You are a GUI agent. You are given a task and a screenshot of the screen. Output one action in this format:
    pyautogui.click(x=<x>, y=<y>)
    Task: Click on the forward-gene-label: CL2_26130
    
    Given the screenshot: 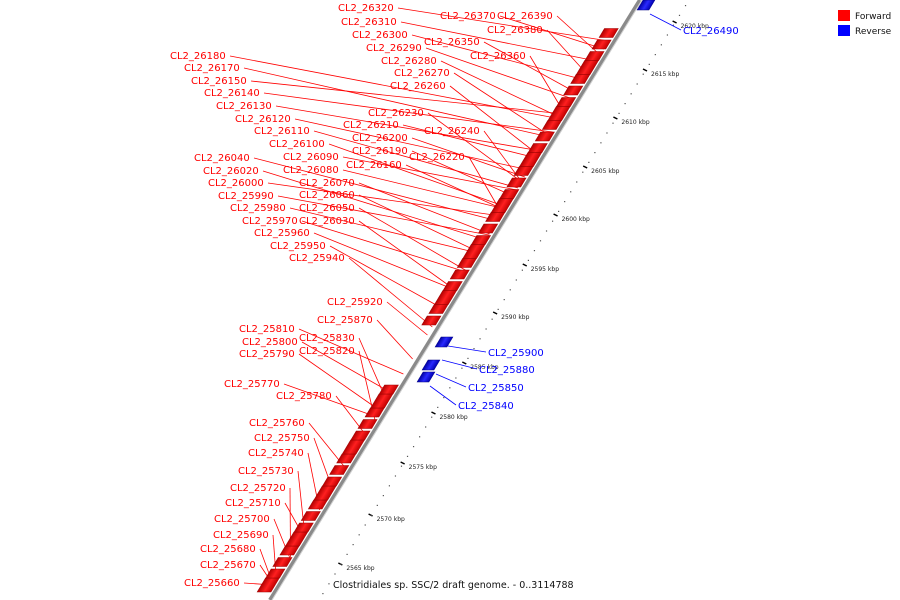 What is the action you would take?
    pyautogui.click(x=244, y=106)
    